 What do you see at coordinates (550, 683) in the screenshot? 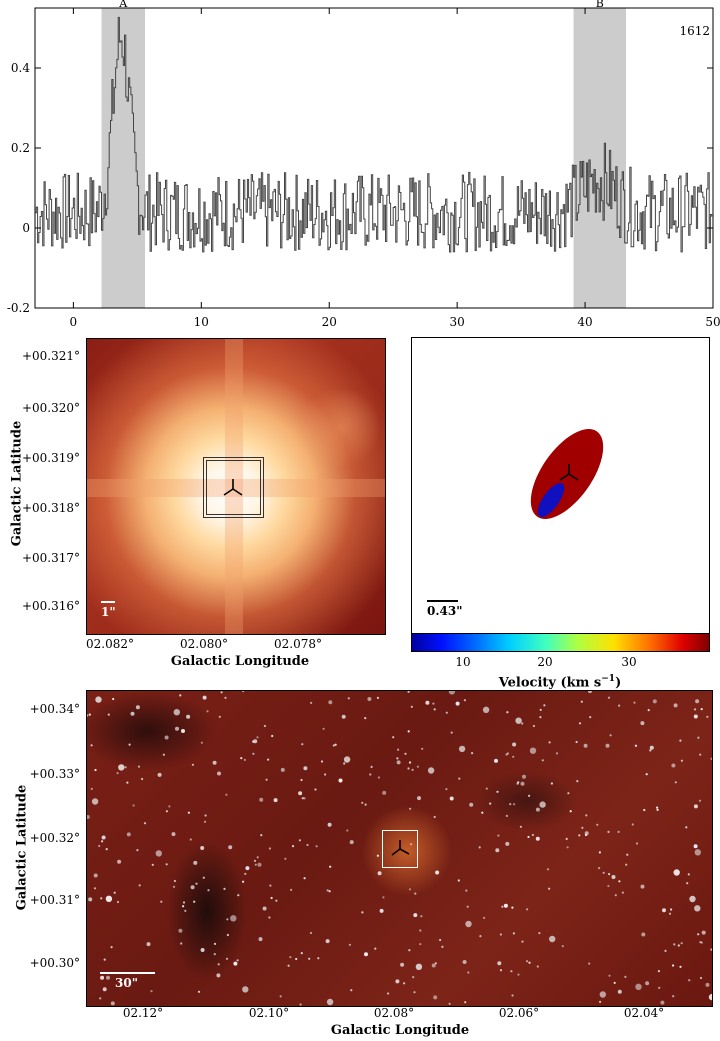
I see `velocity-colorbar-label-text: Velocity (km s` at bounding box center [550, 683].